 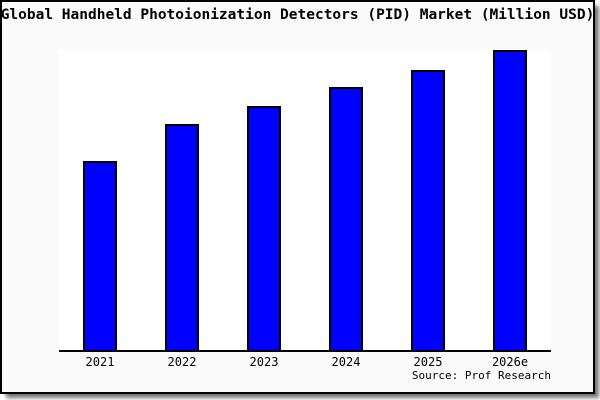 I want to click on x-tick-label-2026e: 2026e, so click(x=510, y=362).